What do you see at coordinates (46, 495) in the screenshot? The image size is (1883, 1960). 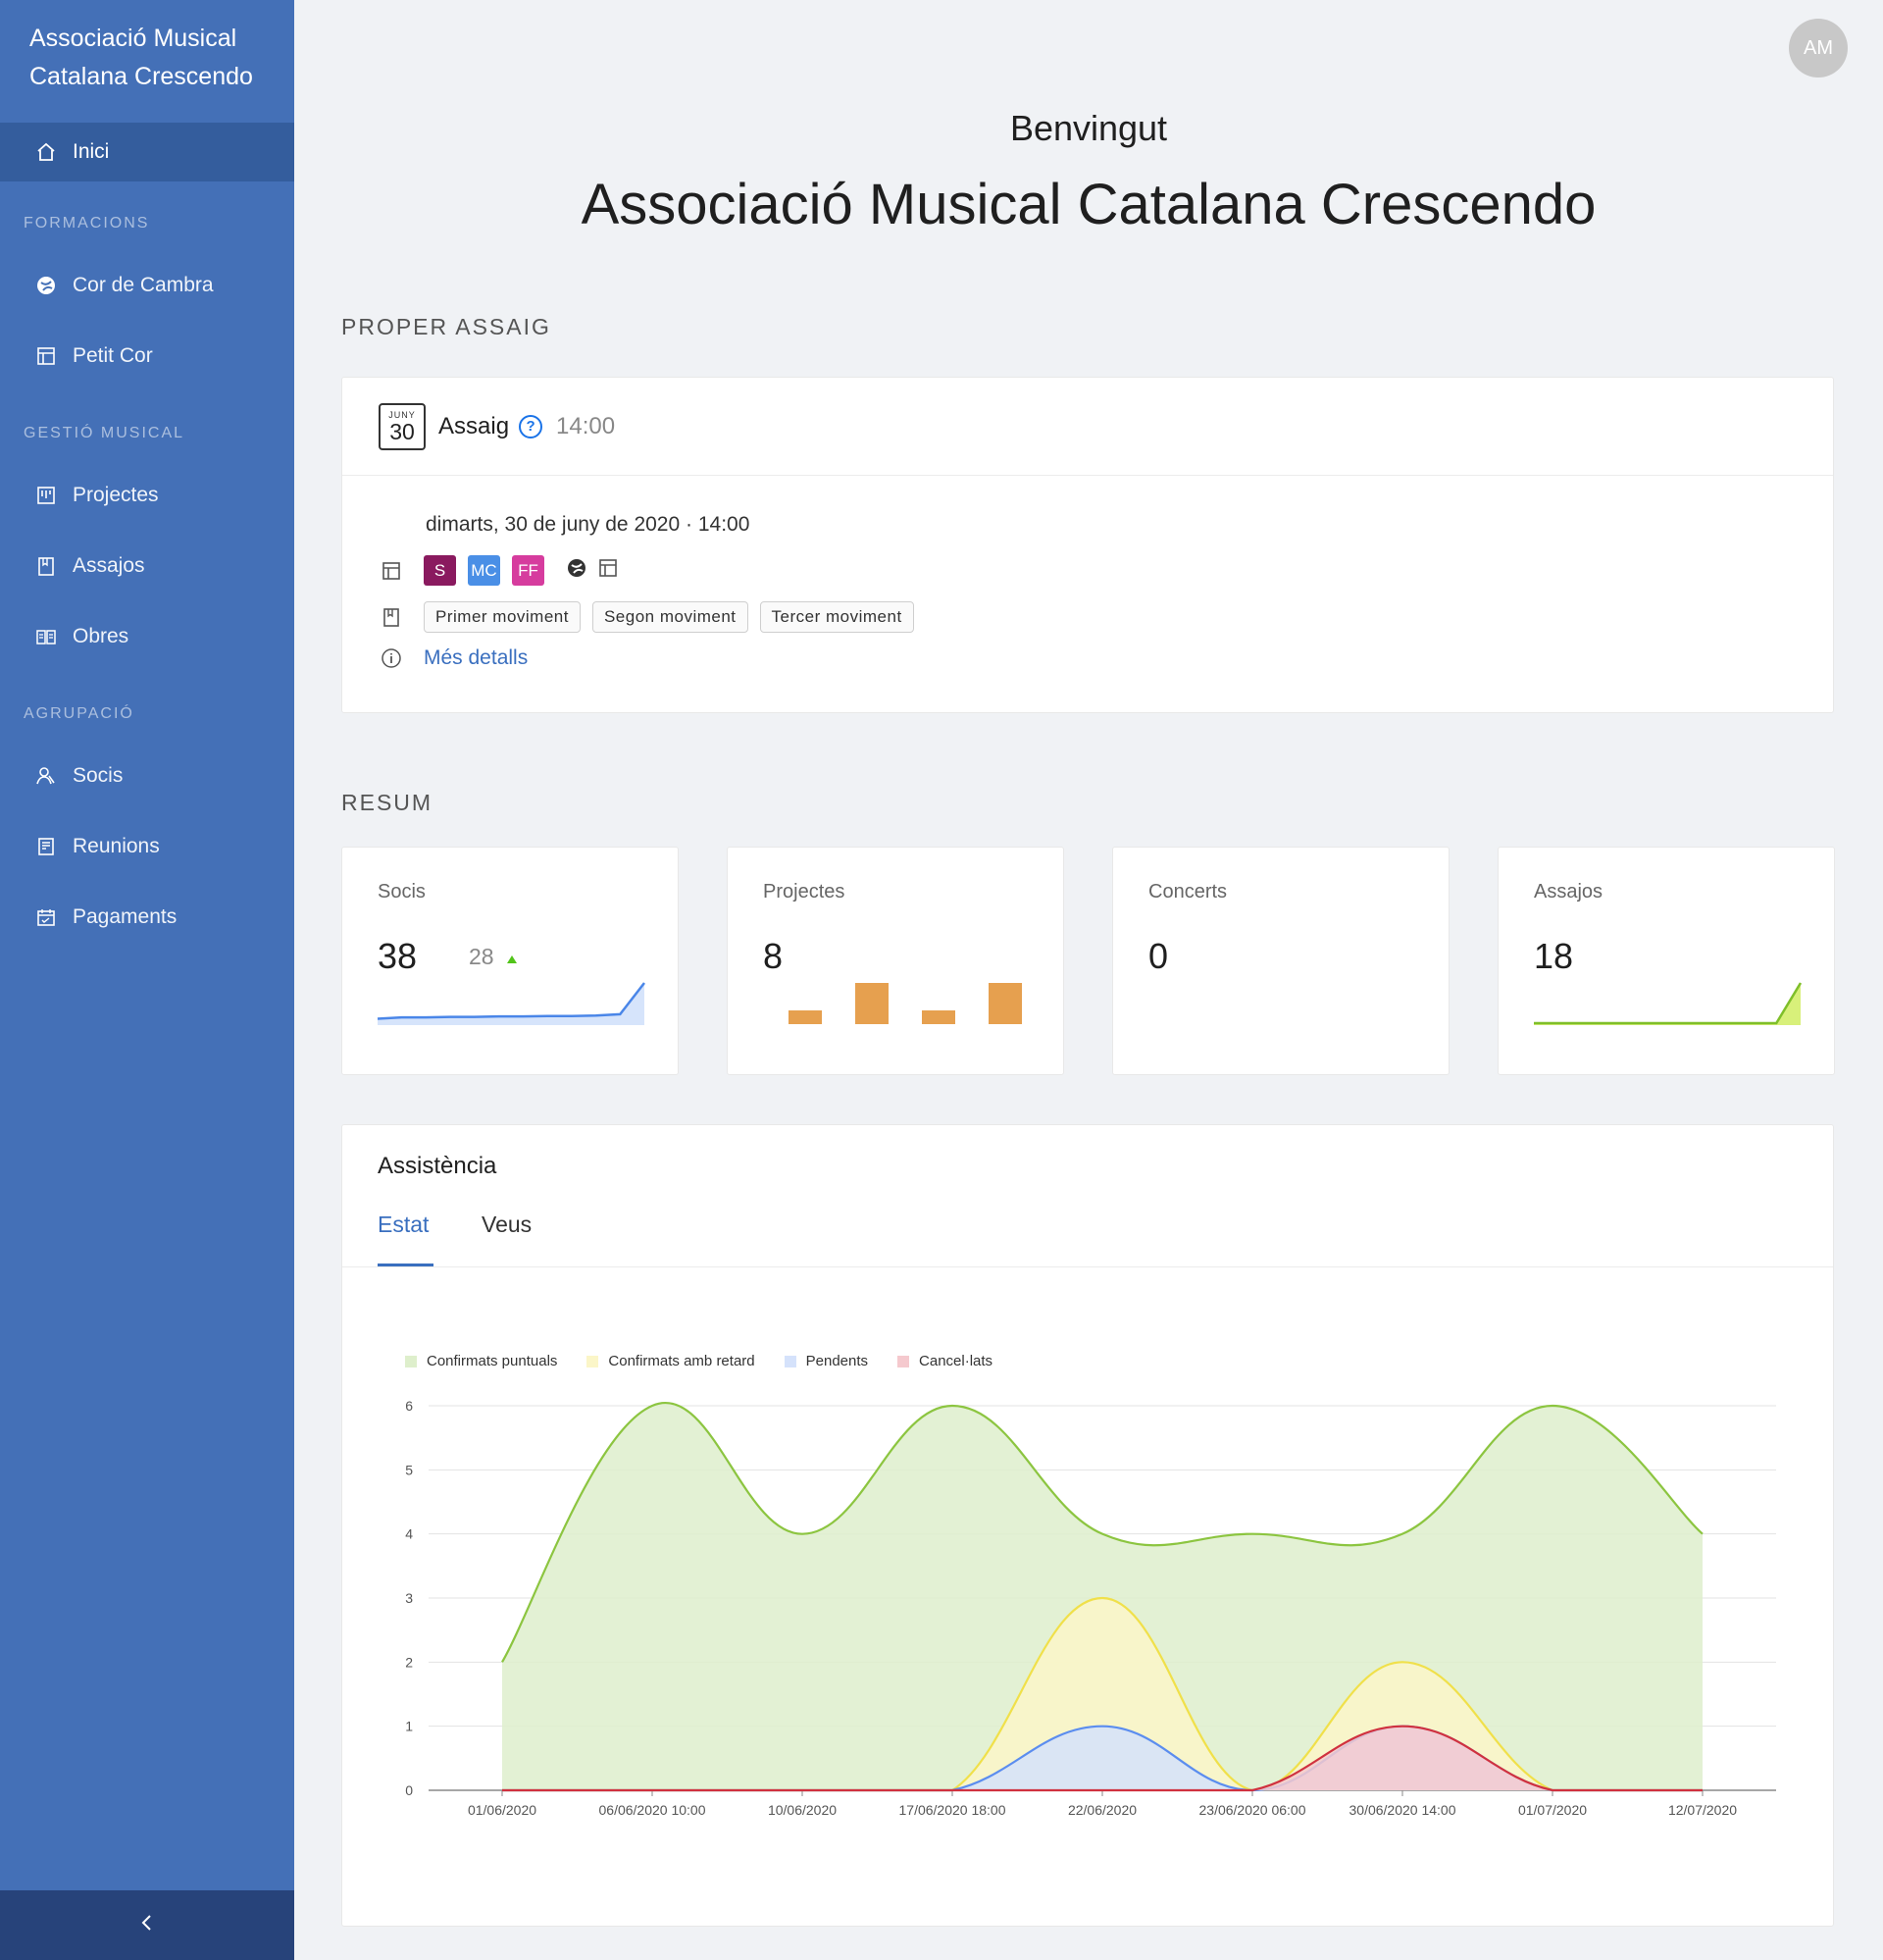 I see `project-icon` at bounding box center [46, 495].